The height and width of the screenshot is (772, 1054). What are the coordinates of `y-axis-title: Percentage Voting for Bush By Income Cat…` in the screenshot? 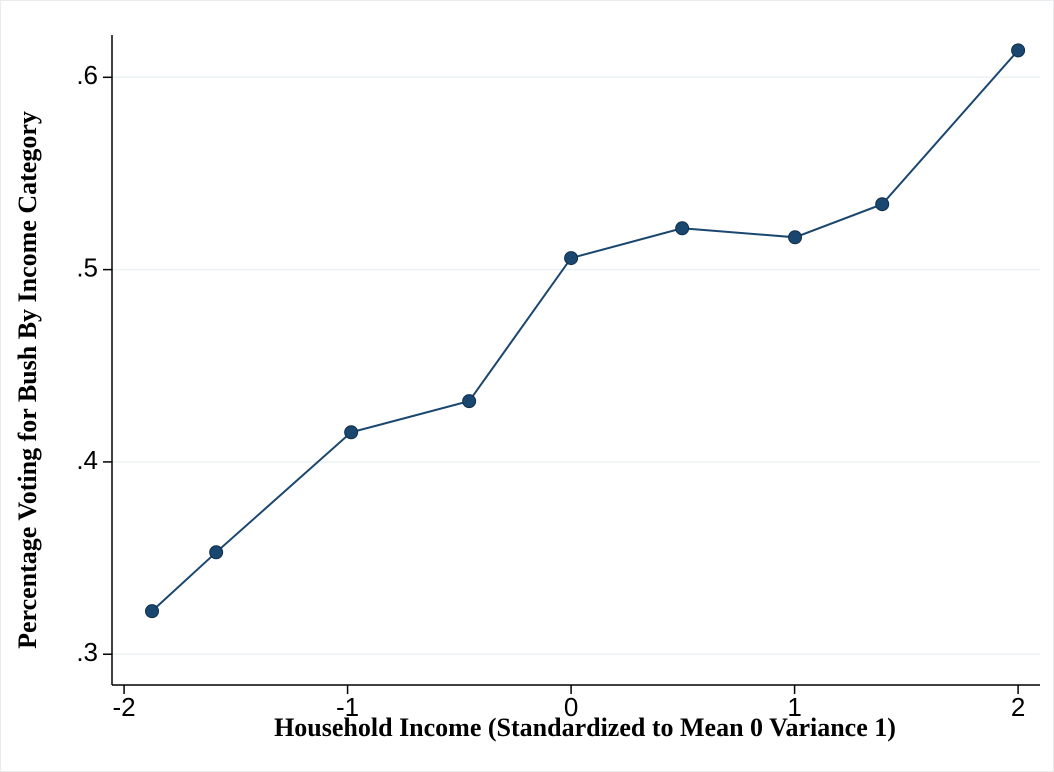 It's located at (27, 380).